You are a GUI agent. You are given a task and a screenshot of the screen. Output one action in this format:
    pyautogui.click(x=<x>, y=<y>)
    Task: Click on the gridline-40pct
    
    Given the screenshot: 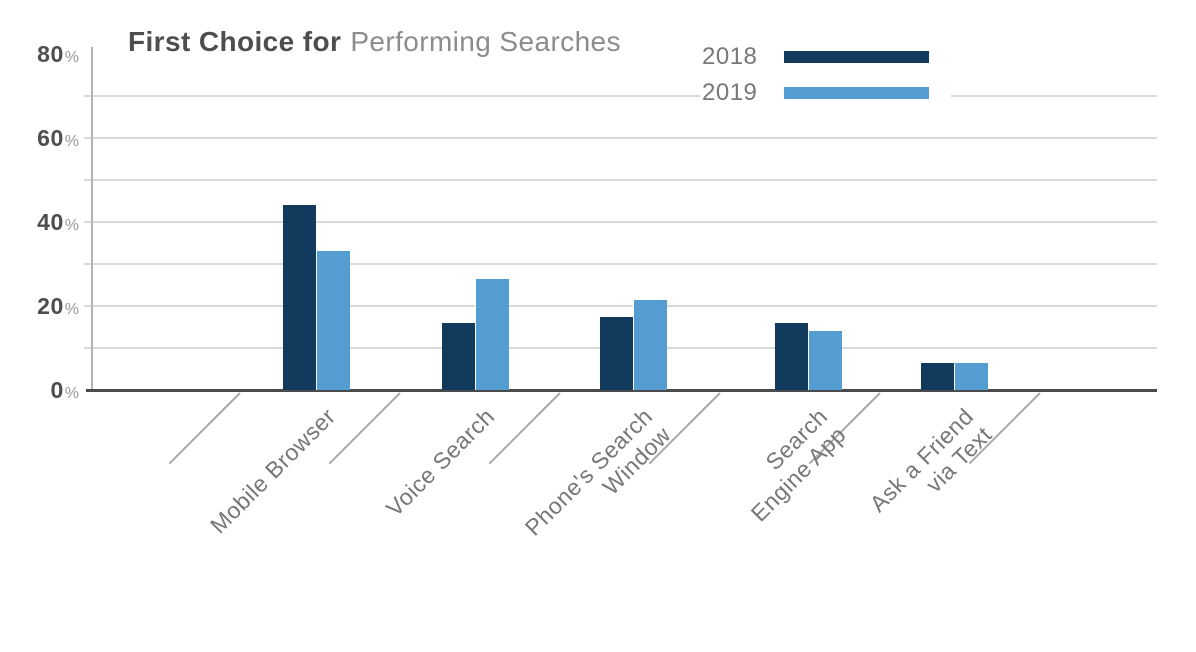 What is the action you would take?
    pyautogui.click(x=620, y=222)
    